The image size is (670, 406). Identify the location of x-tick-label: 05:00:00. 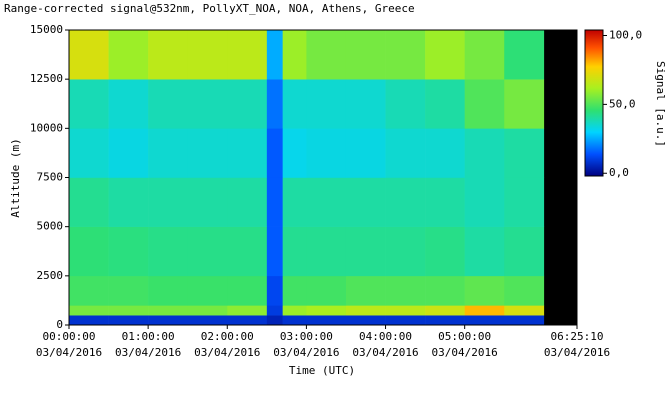
(464, 336).